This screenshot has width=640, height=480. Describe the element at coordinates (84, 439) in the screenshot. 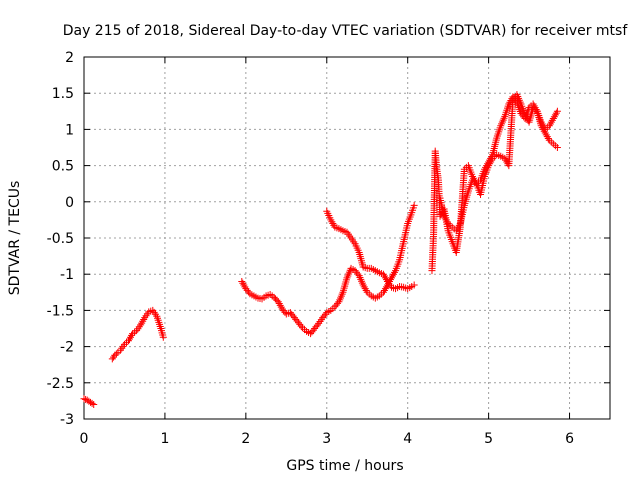

I see `x-tick-label: 0` at that location.